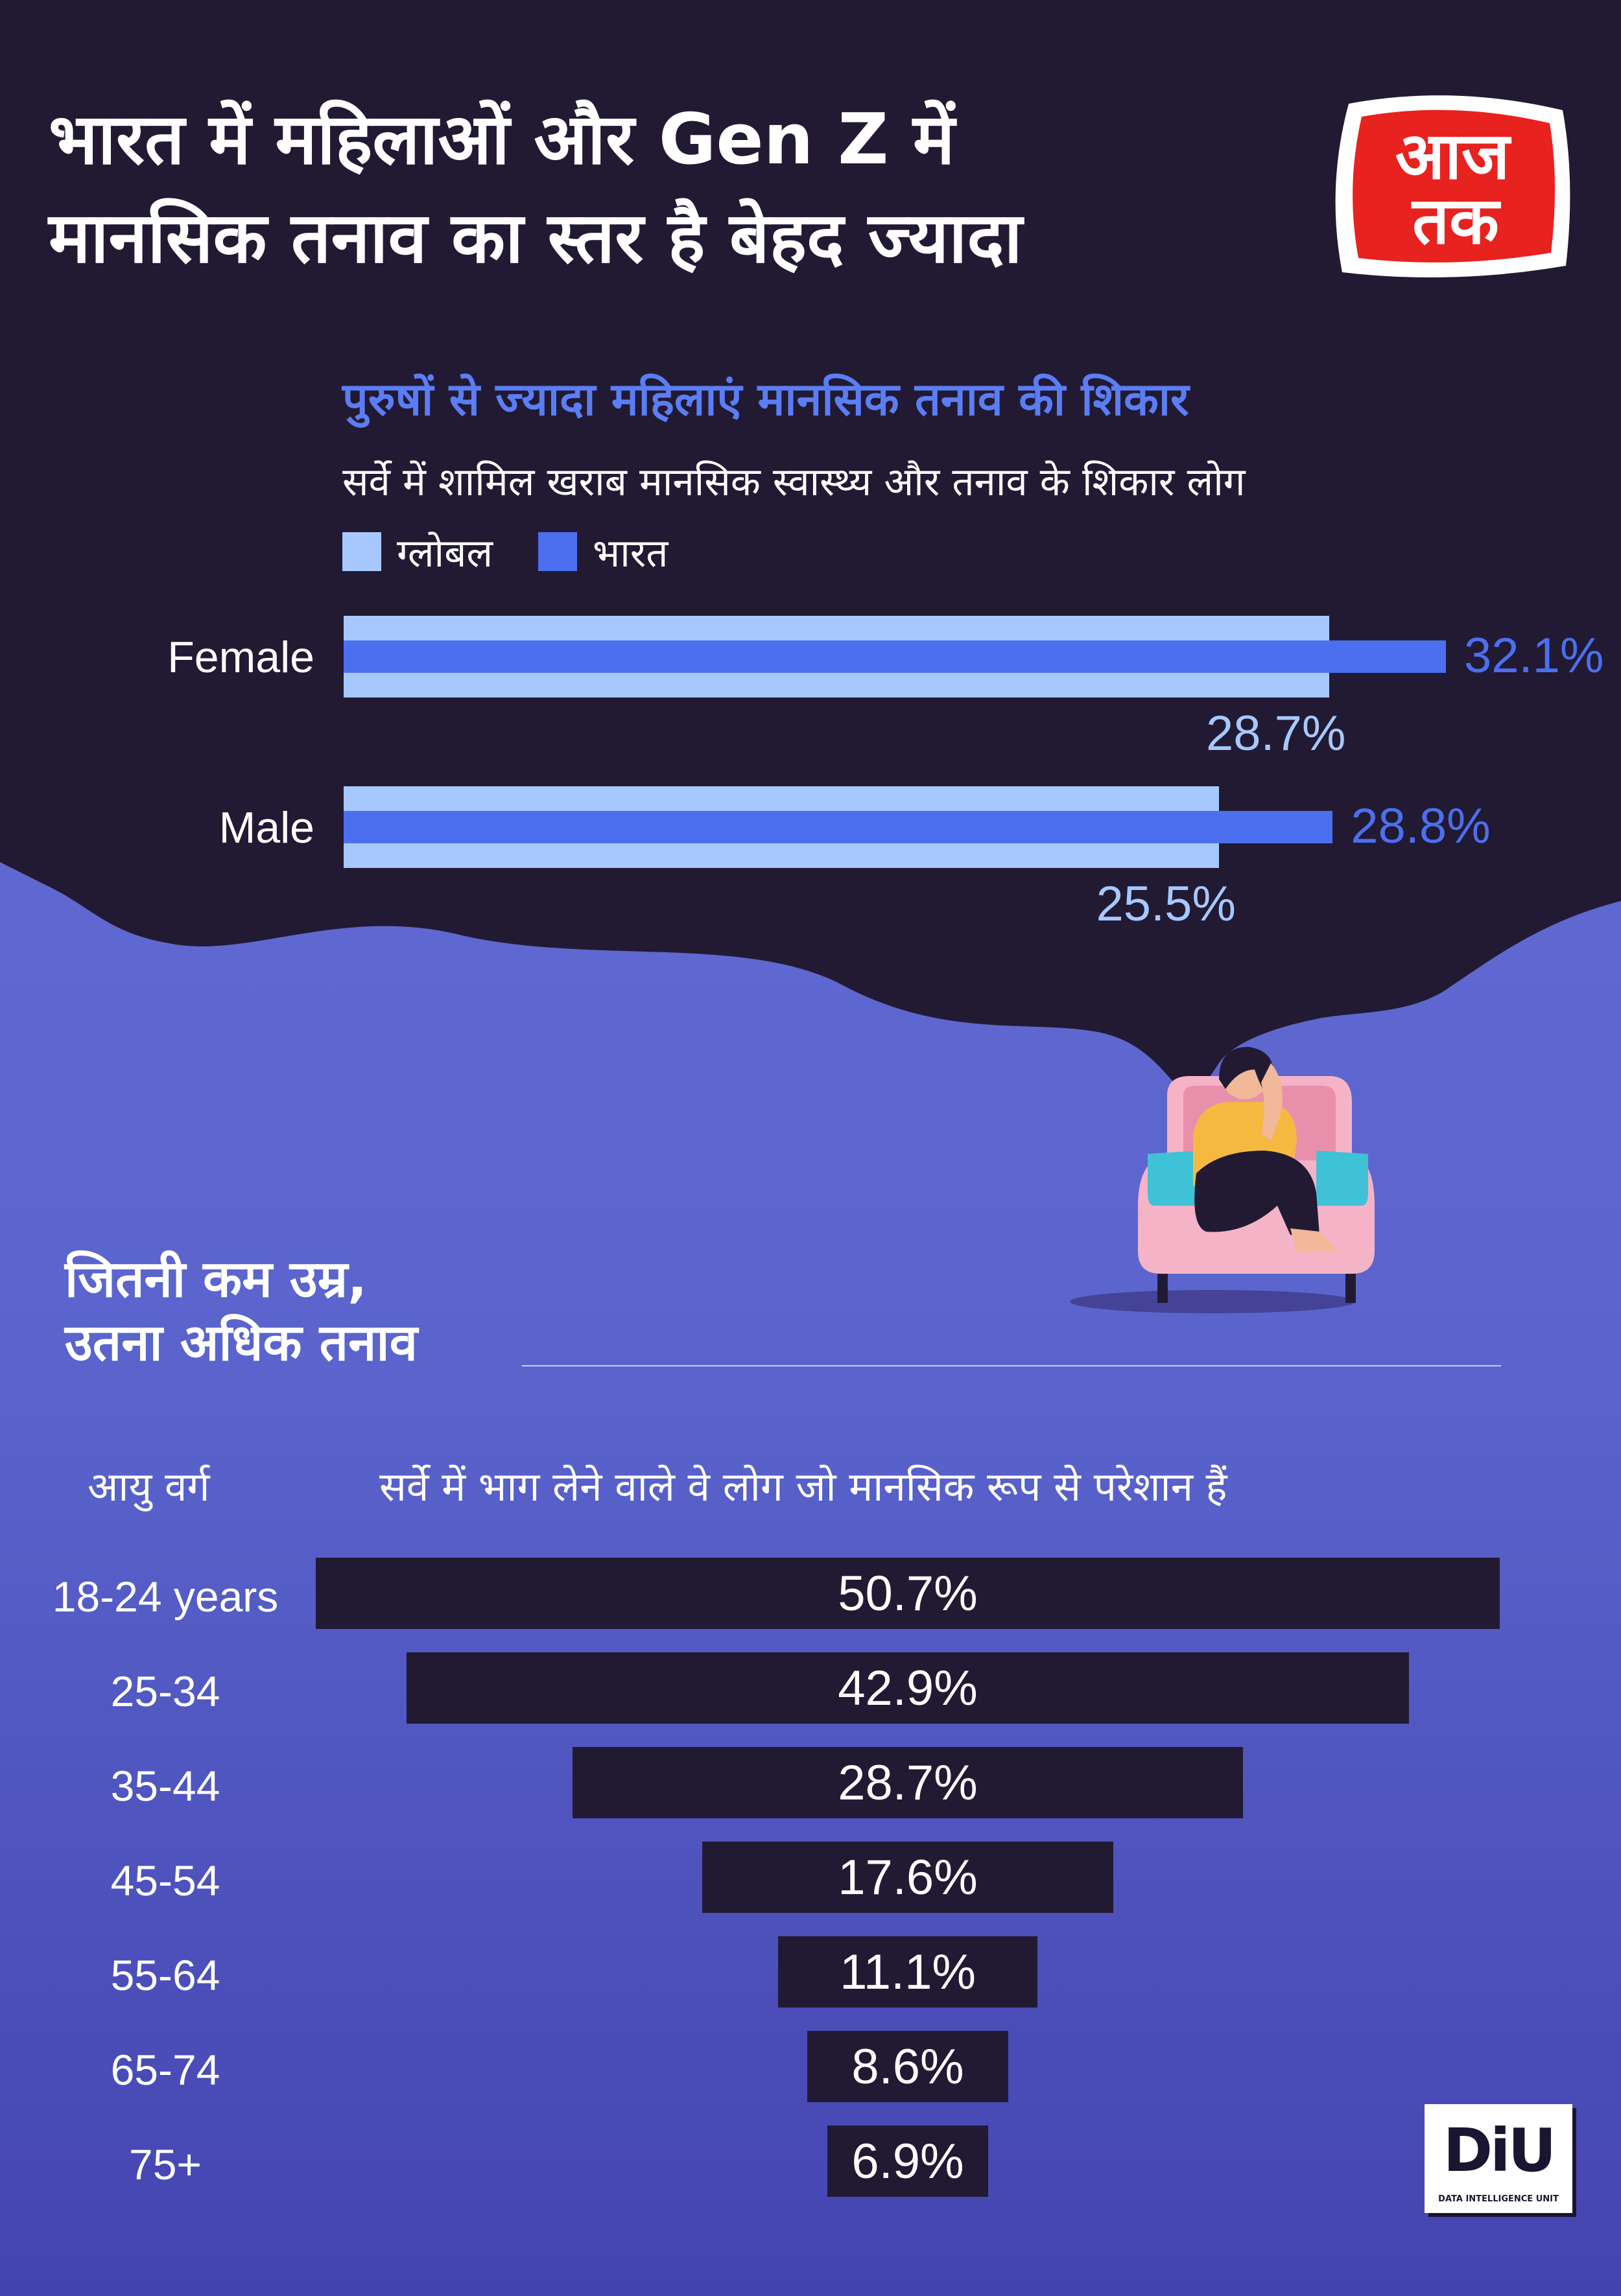 The width and height of the screenshot is (1621, 2296). I want to click on logo-text-line-1: आज, so click(1453, 156).